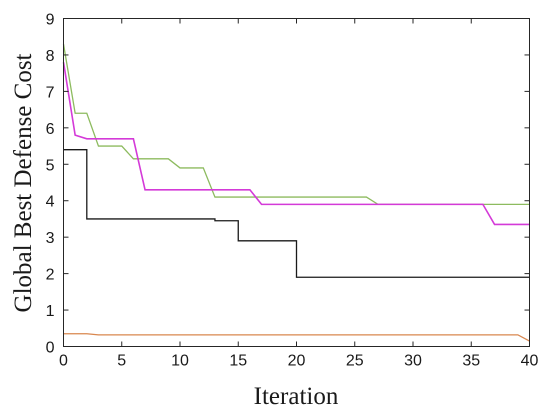  What do you see at coordinates (355, 361) in the screenshot?
I see `x-tick-label: 25` at bounding box center [355, 361].